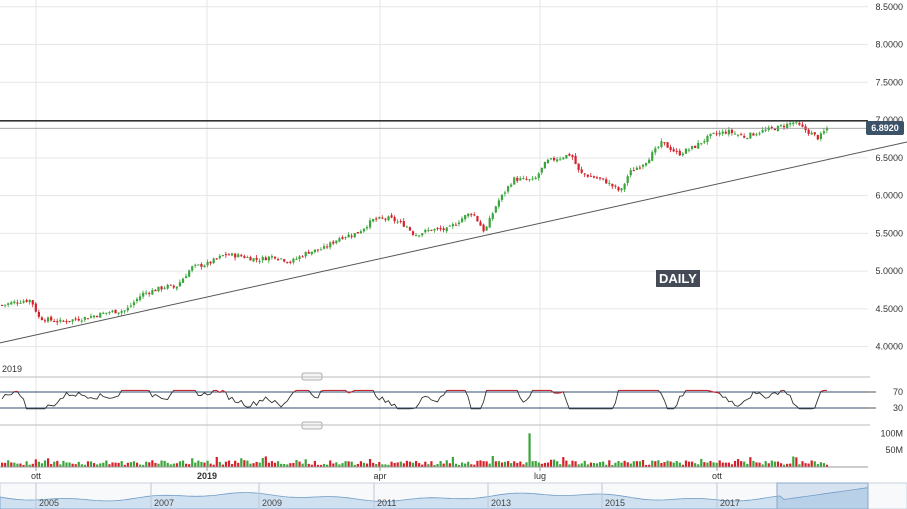 Image resolution: width=907 pixels, height=509 pixels. Describe the element at coordinates (717, 476) in the screenshot. I see `time-tick-label: ott` at that location.